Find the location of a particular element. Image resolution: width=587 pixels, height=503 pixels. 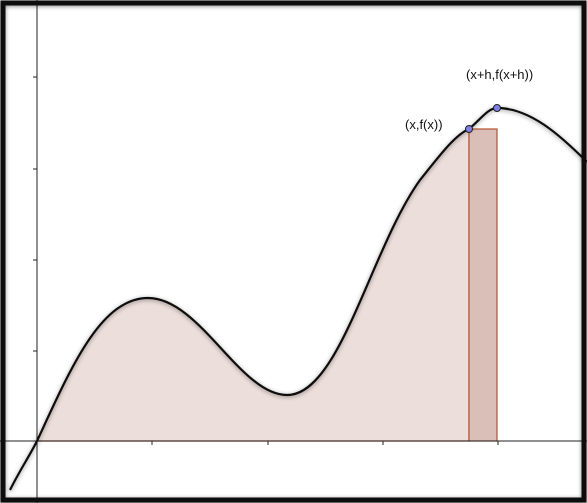

strip is located at coordinates (483, 285).